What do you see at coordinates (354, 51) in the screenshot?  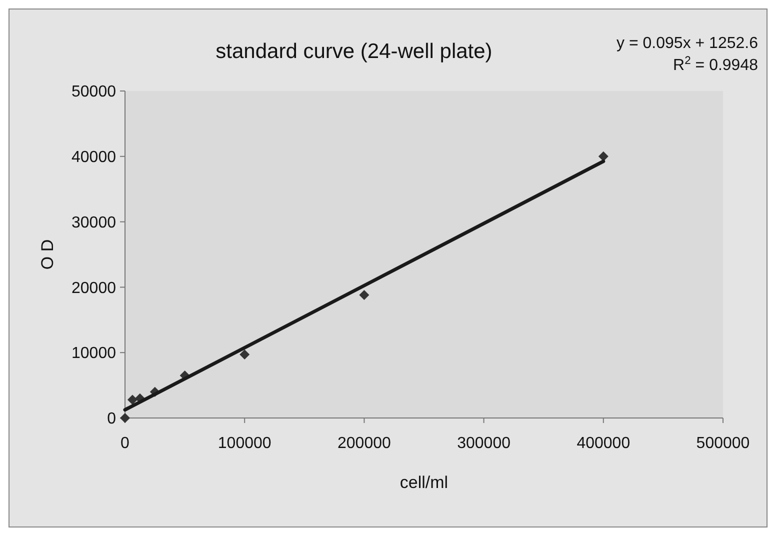 I see `chart-title: standard curve (24-well plate)` at bounding box center [354, 51].